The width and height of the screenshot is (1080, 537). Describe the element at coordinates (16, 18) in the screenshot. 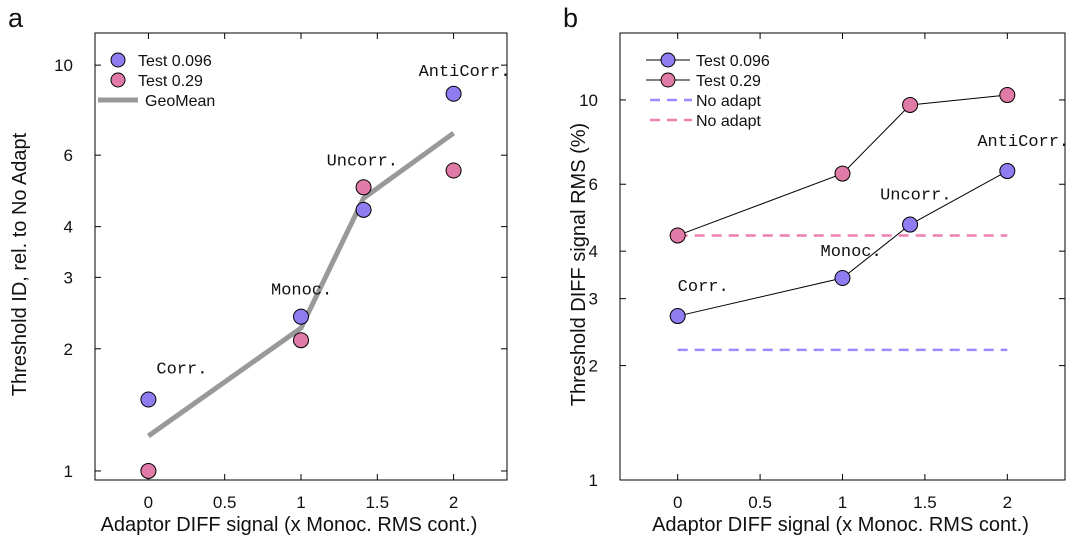

I see `panel-label: a` at that location.